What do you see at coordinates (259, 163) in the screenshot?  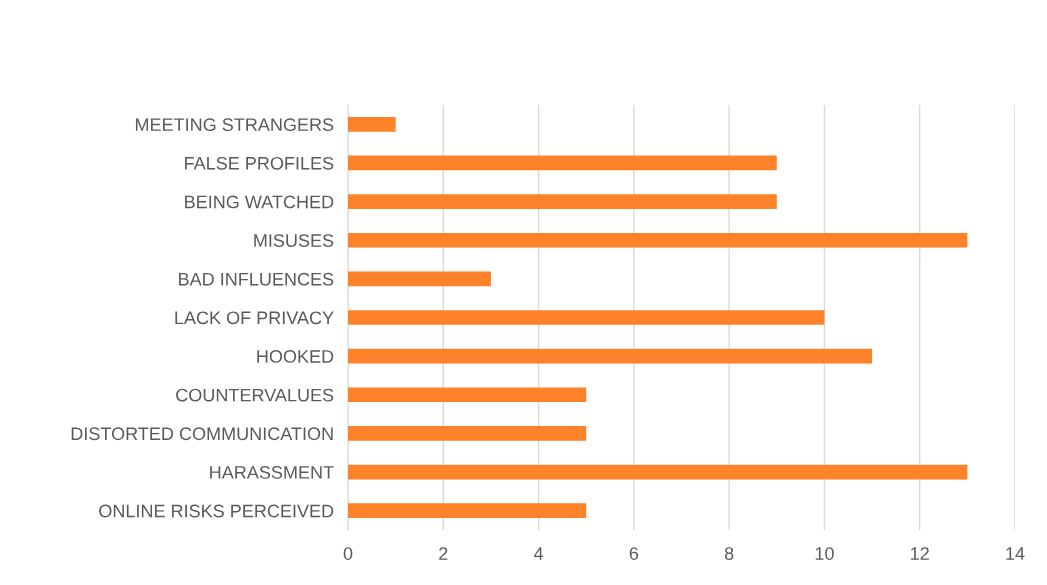 I see `y-tick-label: FALSE PROFILES` at bounding box center [259, 163].